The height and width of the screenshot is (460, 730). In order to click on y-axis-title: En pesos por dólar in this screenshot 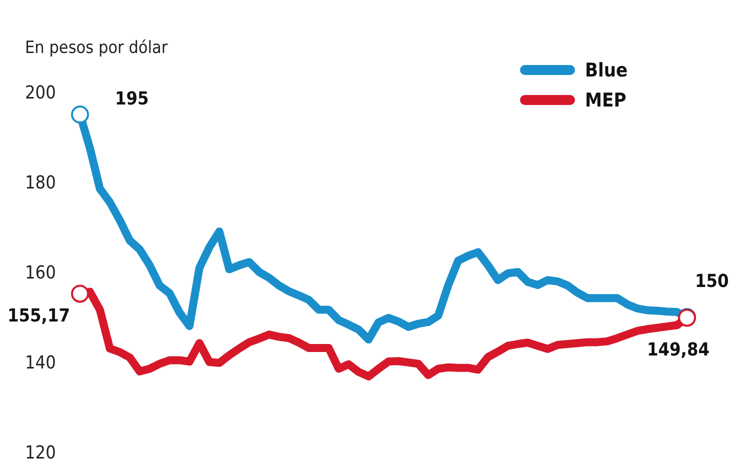, I will do `click(96, 48)`.